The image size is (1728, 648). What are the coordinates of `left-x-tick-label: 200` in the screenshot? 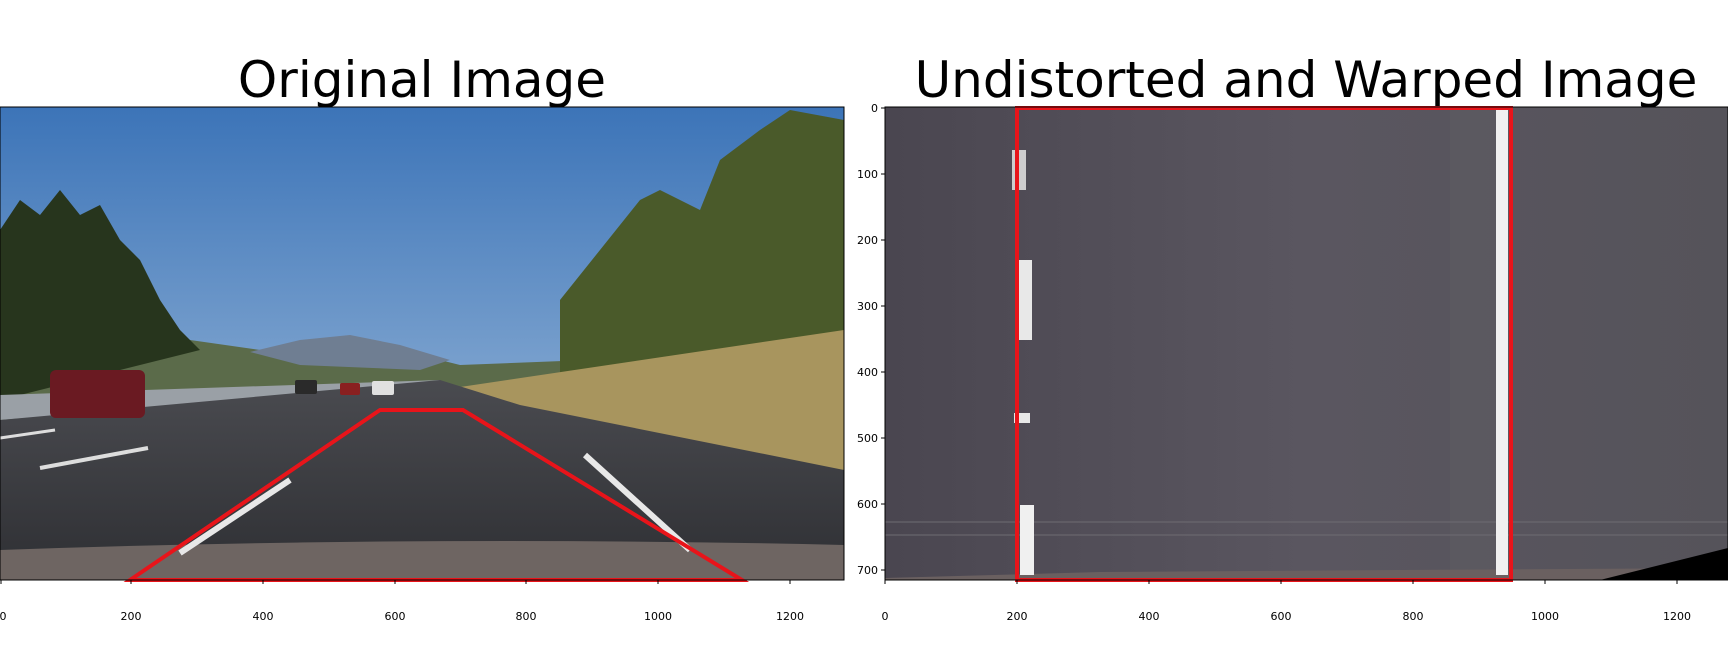 It's located at (131, 616).